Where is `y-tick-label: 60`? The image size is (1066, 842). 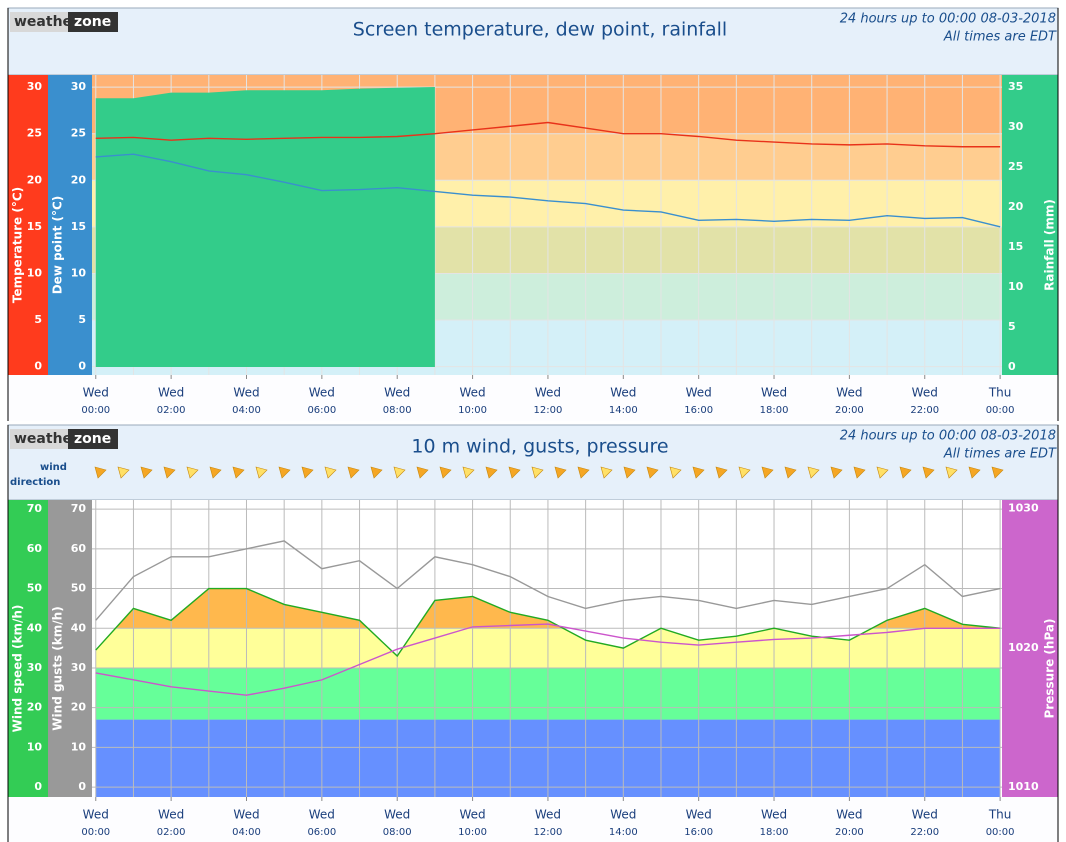
y-tick-label: 60 is located at coordinates (35, 548).